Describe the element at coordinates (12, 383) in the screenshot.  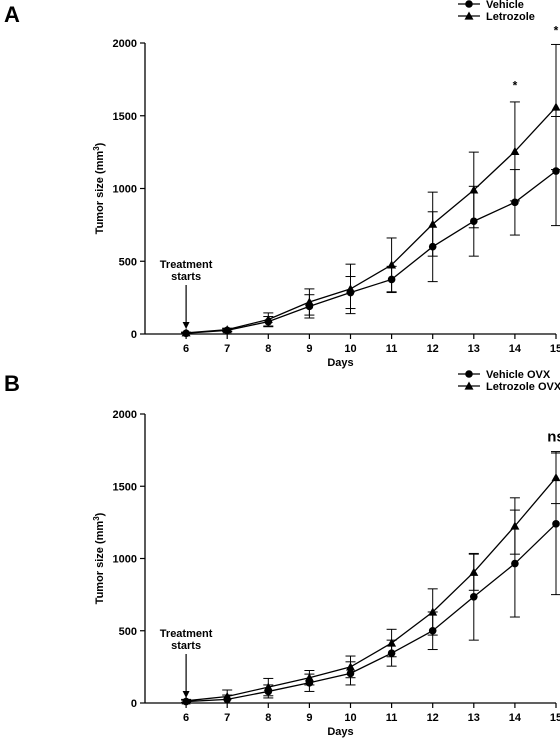
I see `panel-label: B` at that location.